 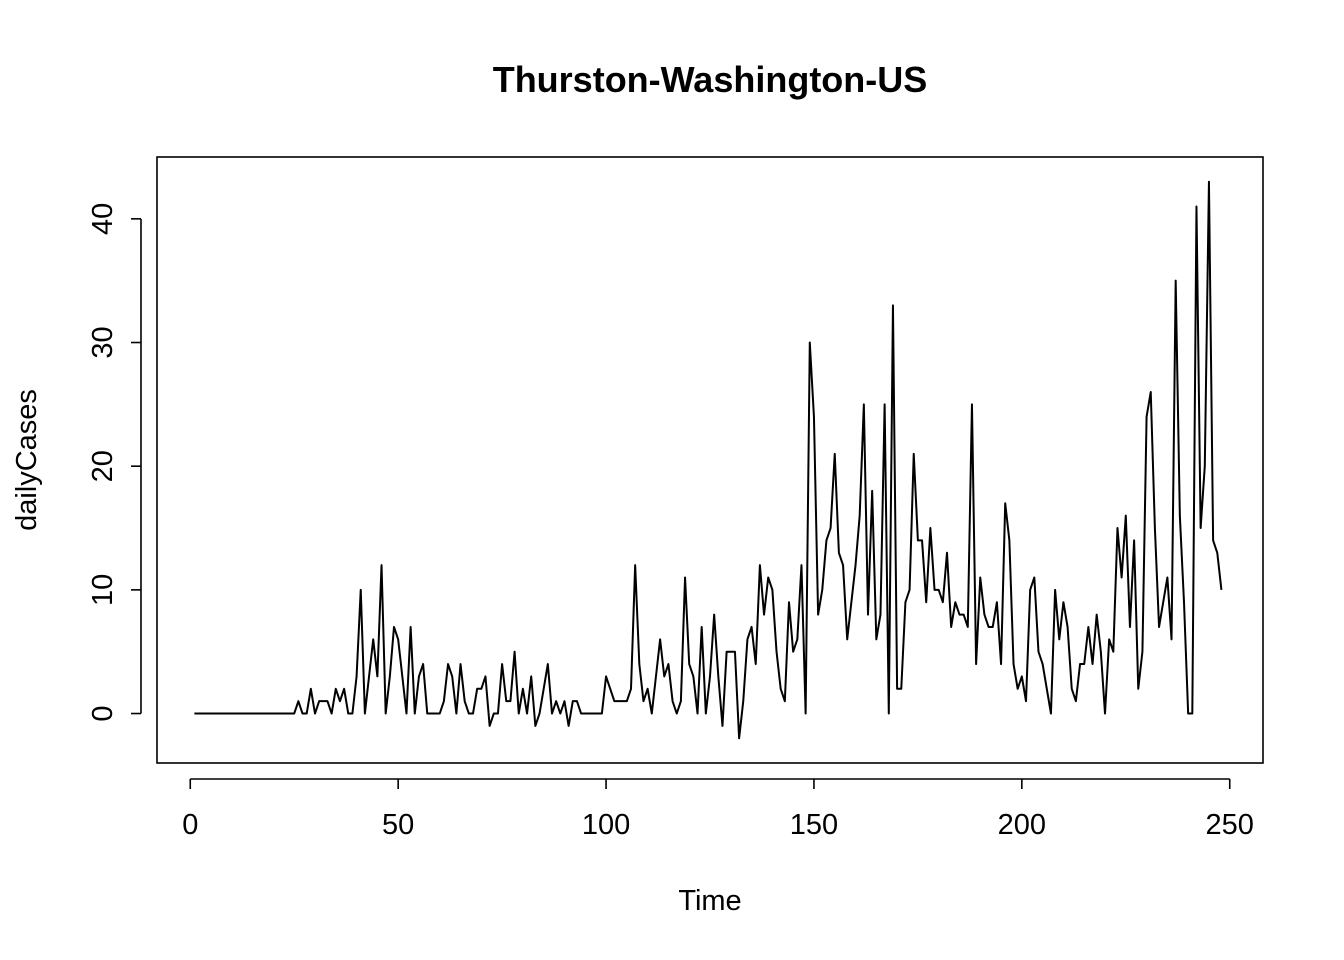 I want to click on x-tick-label: 100, so click(x=606, y=825).